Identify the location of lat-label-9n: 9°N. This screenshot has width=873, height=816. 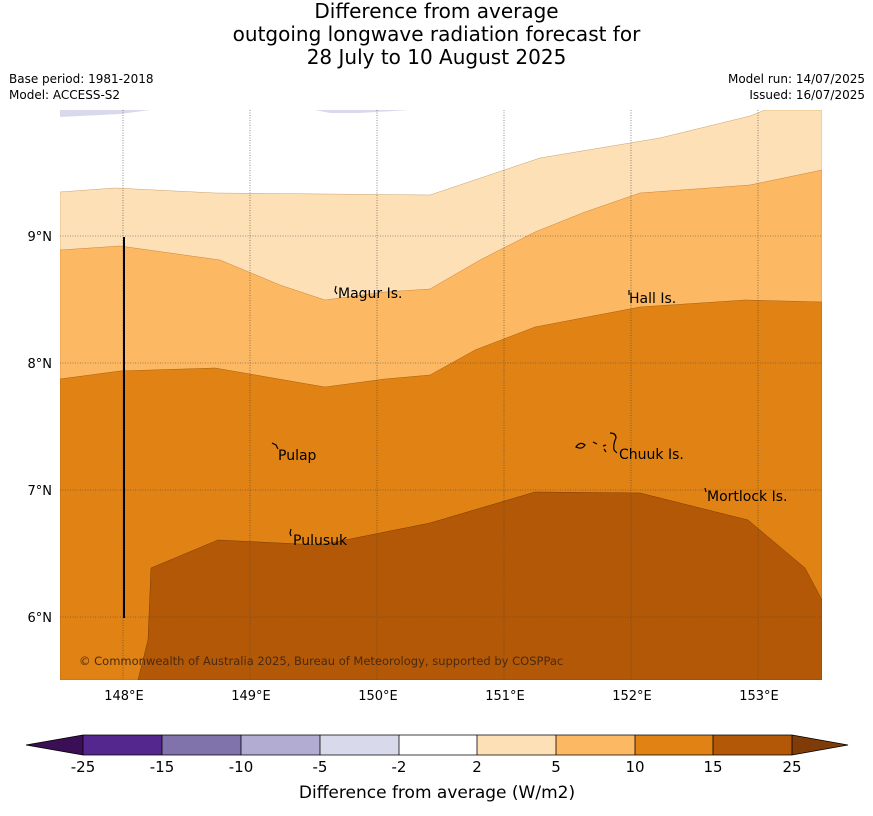
(40, 237).